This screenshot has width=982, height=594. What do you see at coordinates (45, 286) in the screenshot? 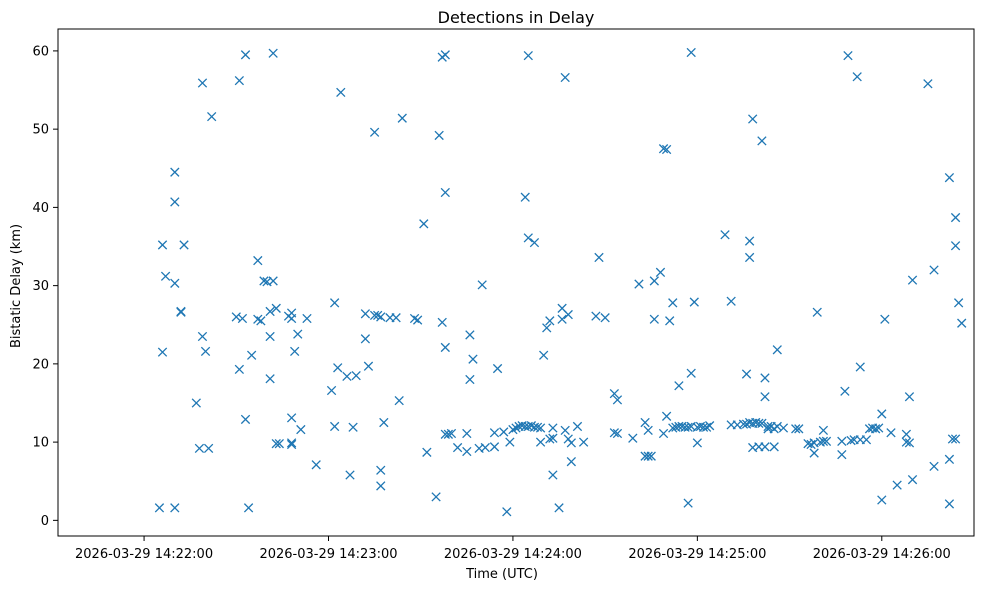
I see `y-axis: 0 10 20 30 40 50 60` at bounding box center [45, 286].